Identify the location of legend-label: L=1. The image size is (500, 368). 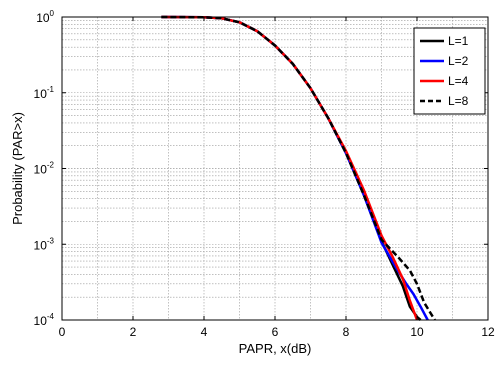
(458, 41).